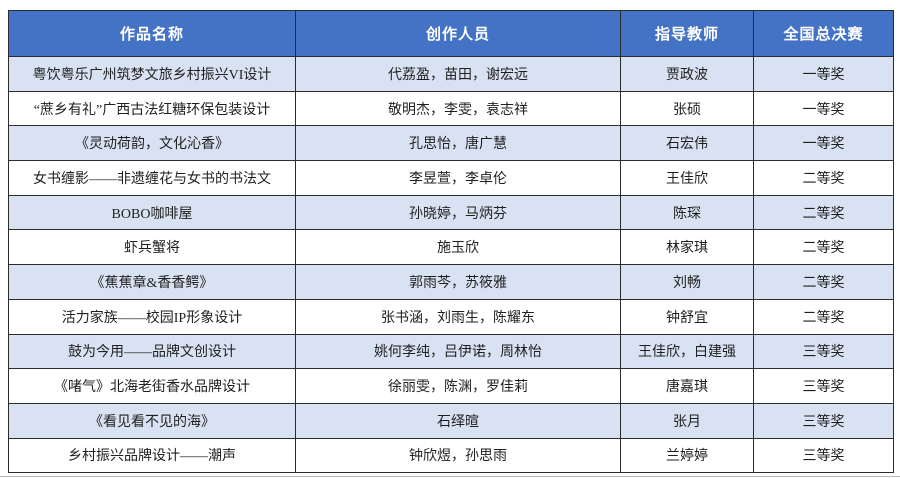 The height and width of the screenshot is (478, 900). I want to click on cell-creators: 姚何李纯，吕伊诺，周林怡, so click(458, 351).